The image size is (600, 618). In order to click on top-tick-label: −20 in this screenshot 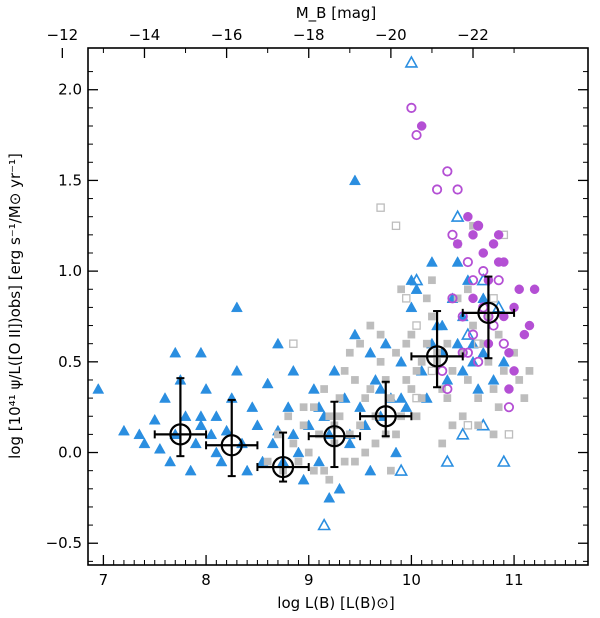, I will do `click(391, 35)`.